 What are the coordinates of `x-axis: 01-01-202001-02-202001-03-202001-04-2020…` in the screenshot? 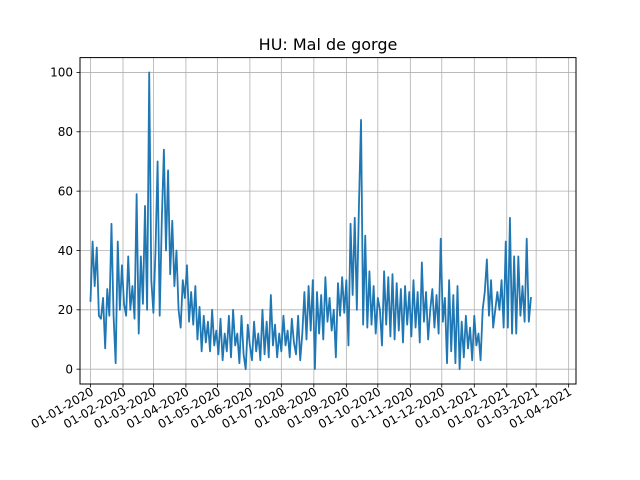 It's located at (301, 407).